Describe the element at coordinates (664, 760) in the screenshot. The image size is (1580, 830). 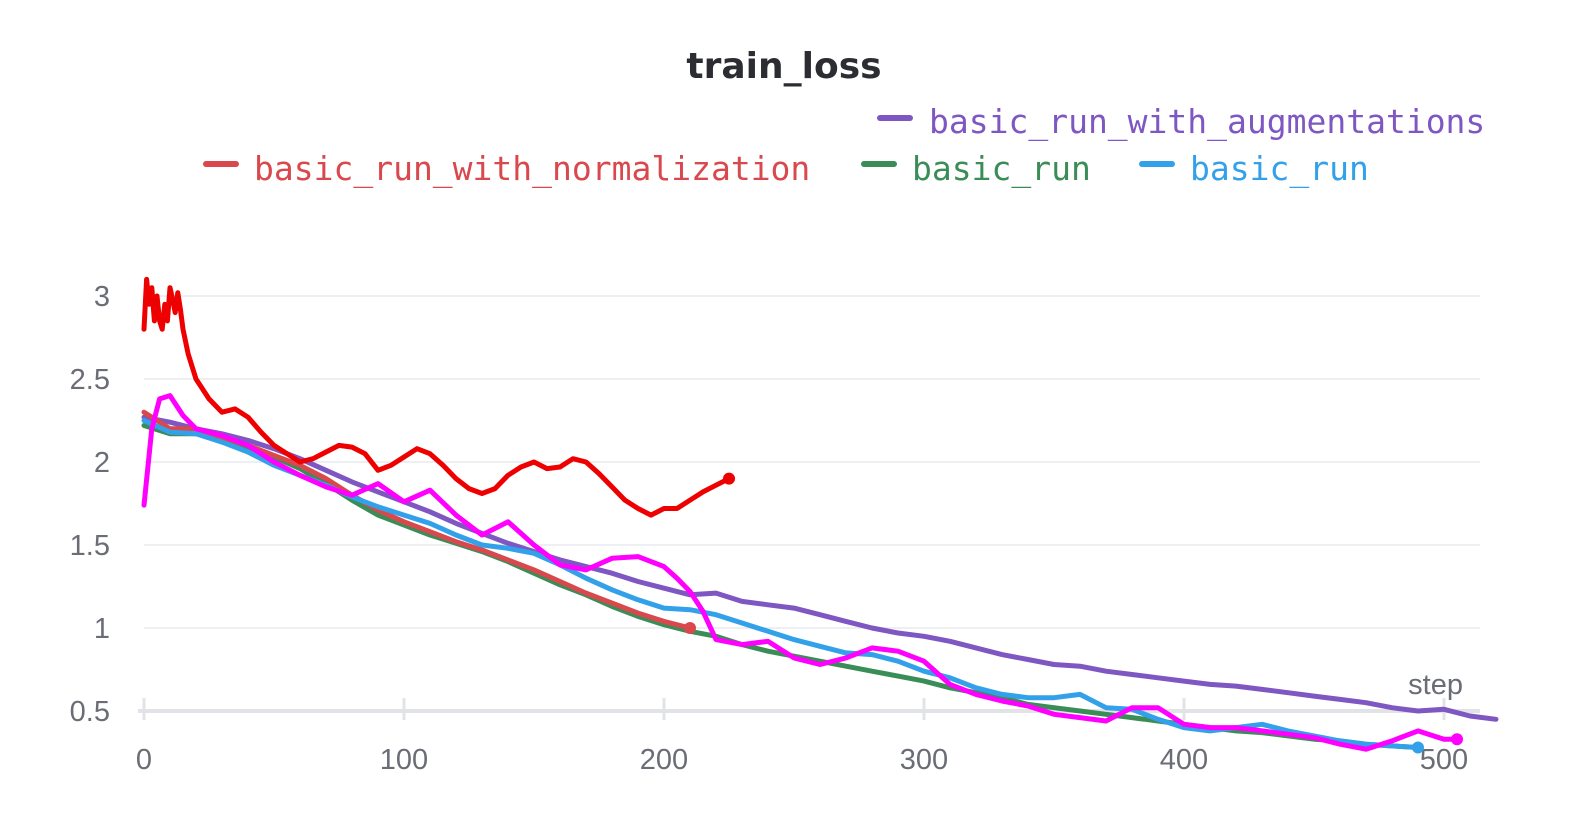
I see `x-tick-label: 200` at that location.